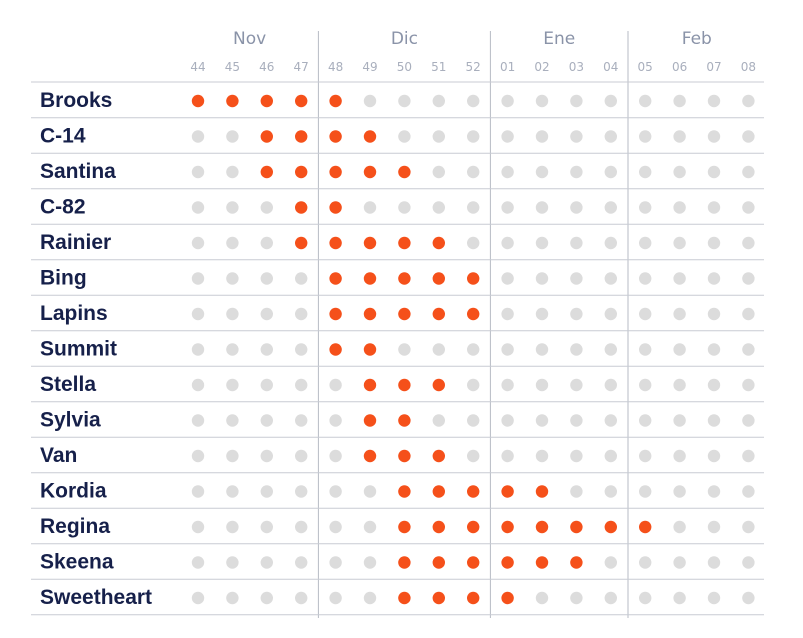  What do you see at coordinates (232, 67) in the screenshot?
I see `week-label: 45` at bounding box center [232, 67].